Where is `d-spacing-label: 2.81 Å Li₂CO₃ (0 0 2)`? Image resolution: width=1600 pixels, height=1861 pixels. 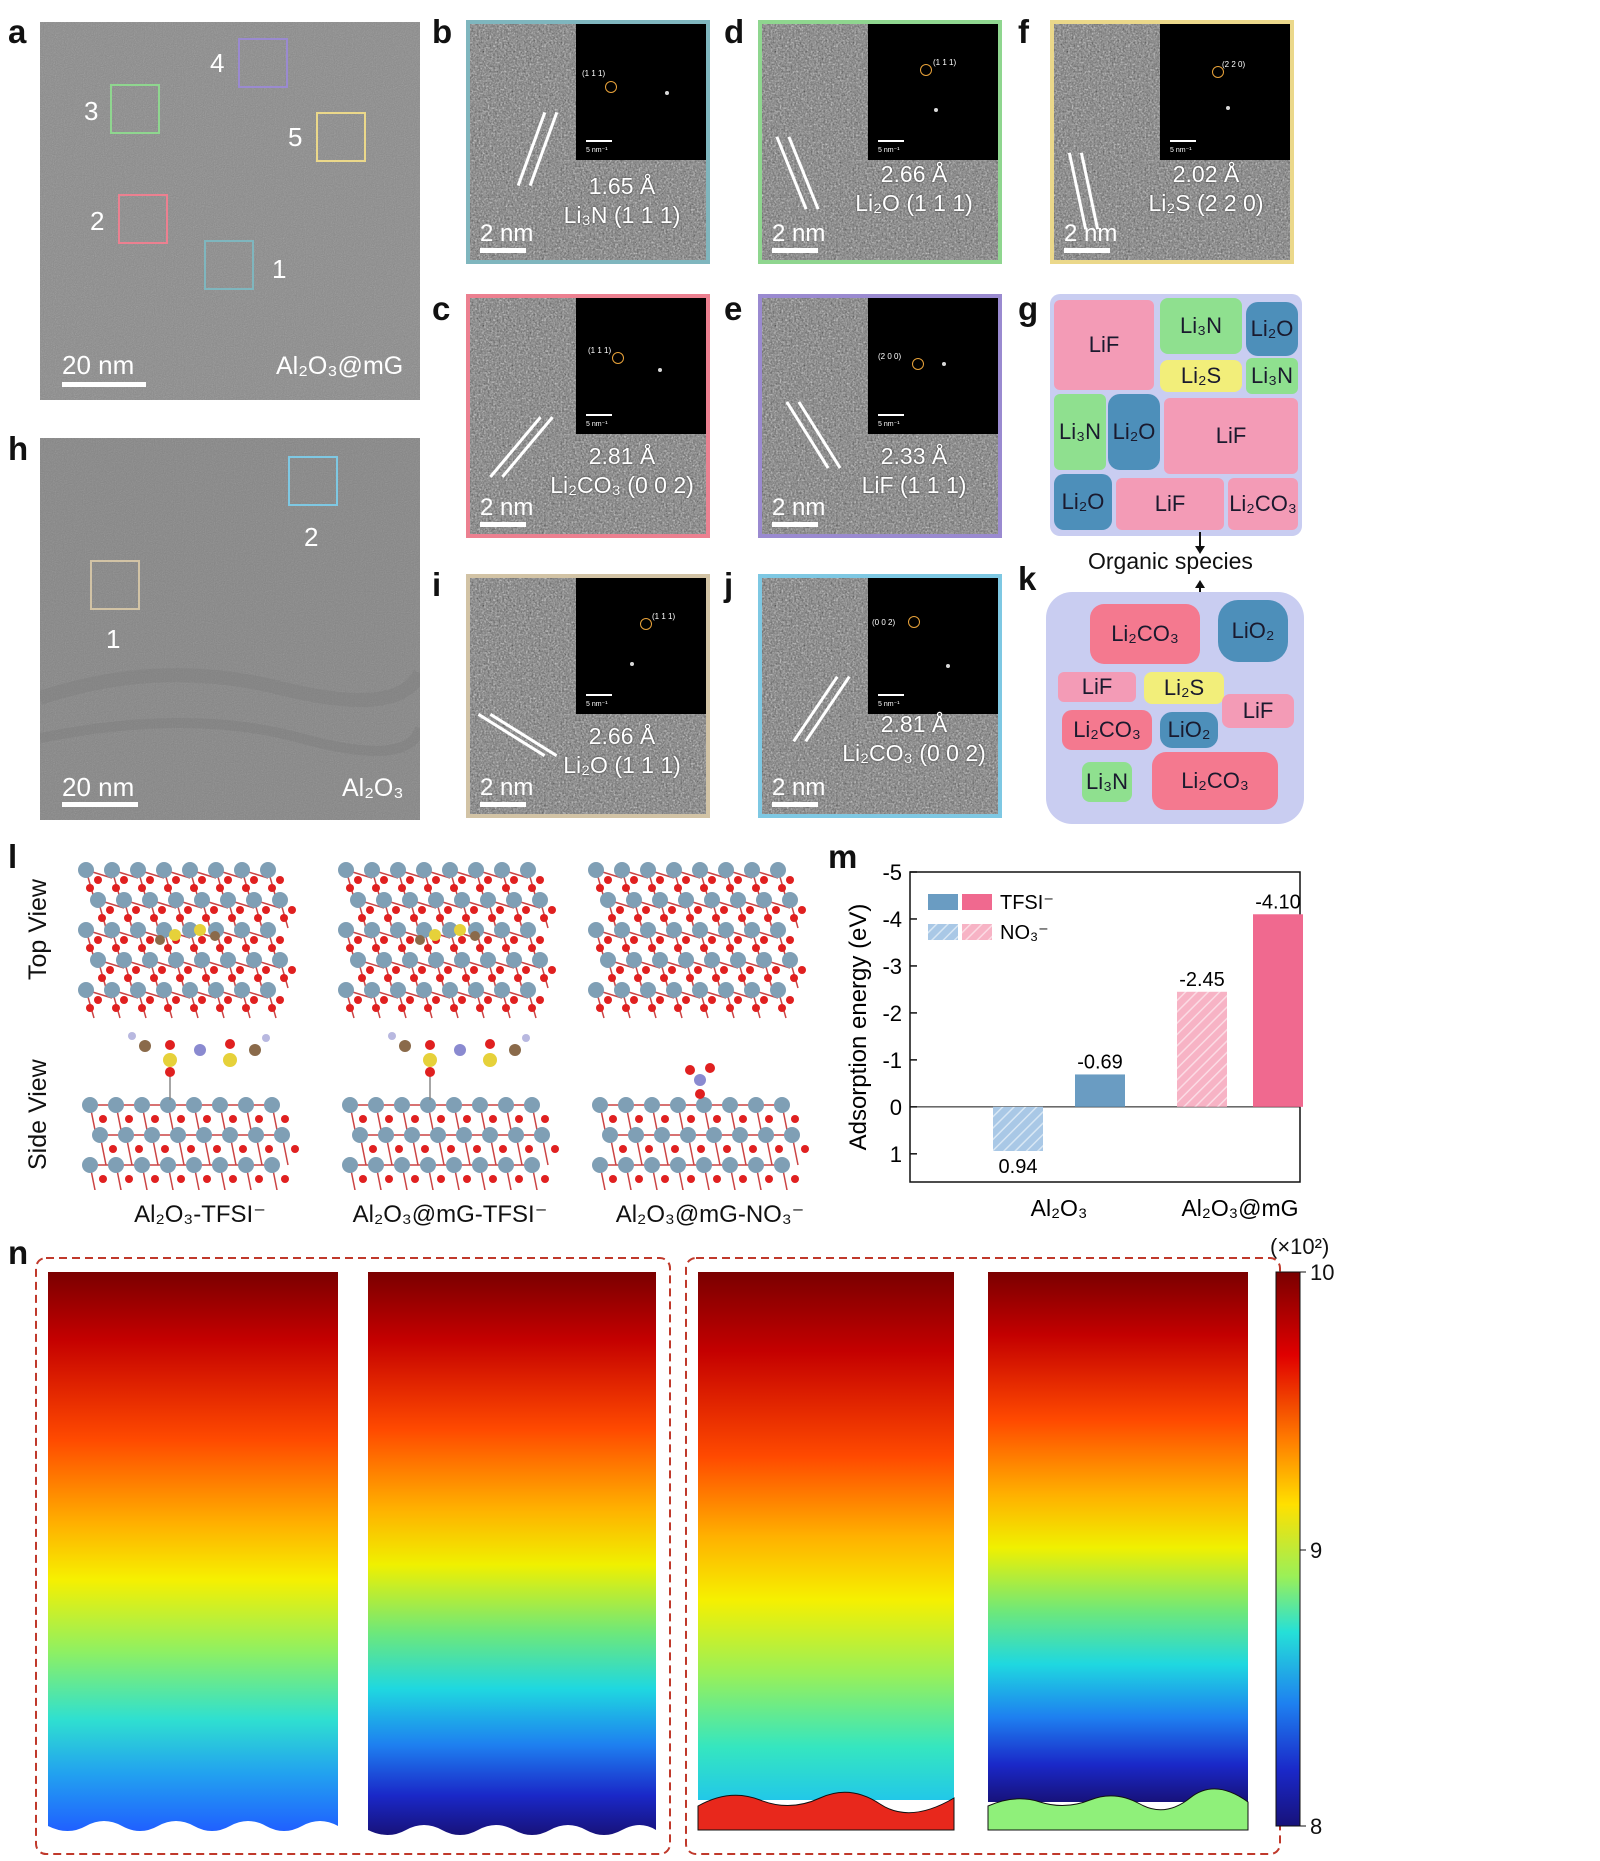
d-spacing-label: 2.81 Å Li₂CO₃ (0 0 2) is located at coordinates (906, 739).